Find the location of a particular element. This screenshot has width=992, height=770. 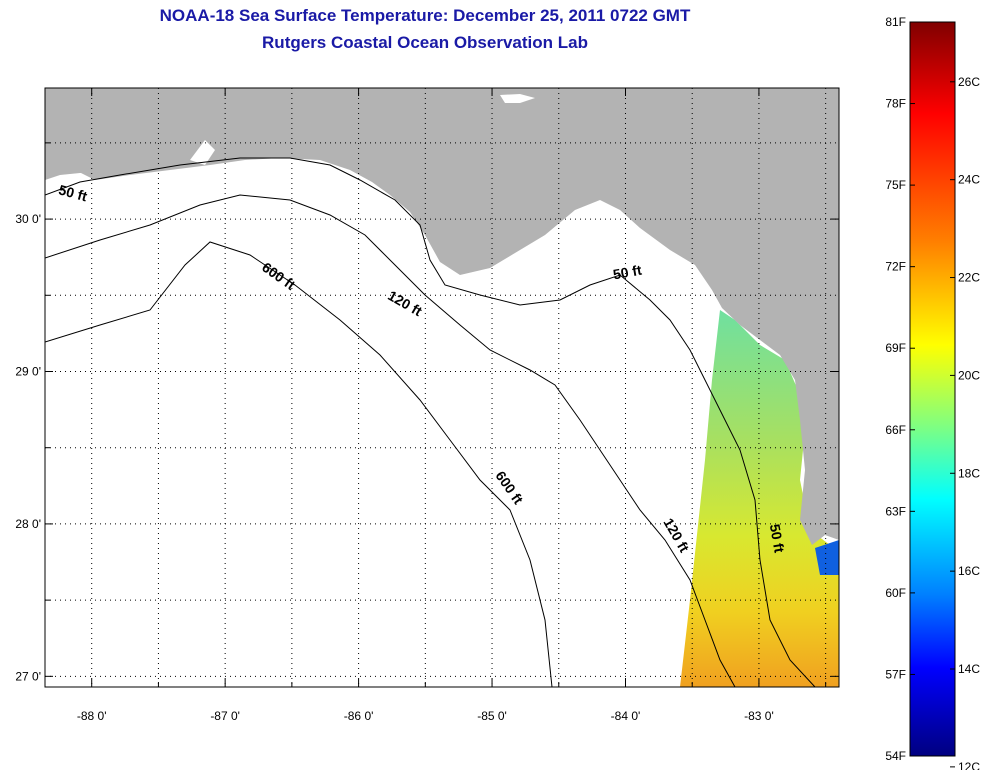

colorbar-c-label: 20C is located at coordinates (969, 375).